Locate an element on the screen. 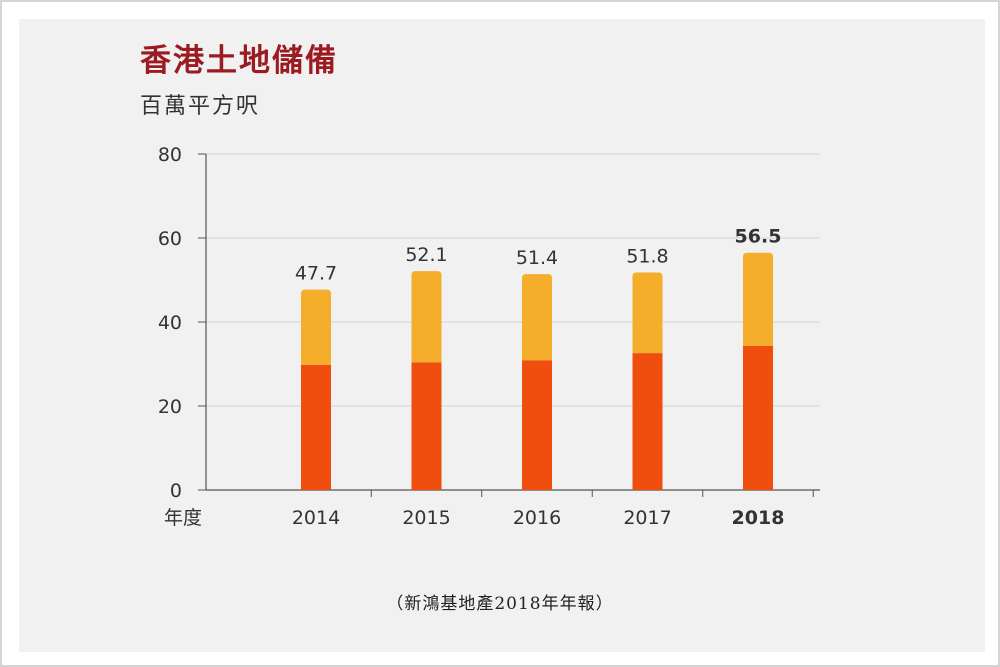  x-tick-label: 2018 is located at coordinates (758, 518).